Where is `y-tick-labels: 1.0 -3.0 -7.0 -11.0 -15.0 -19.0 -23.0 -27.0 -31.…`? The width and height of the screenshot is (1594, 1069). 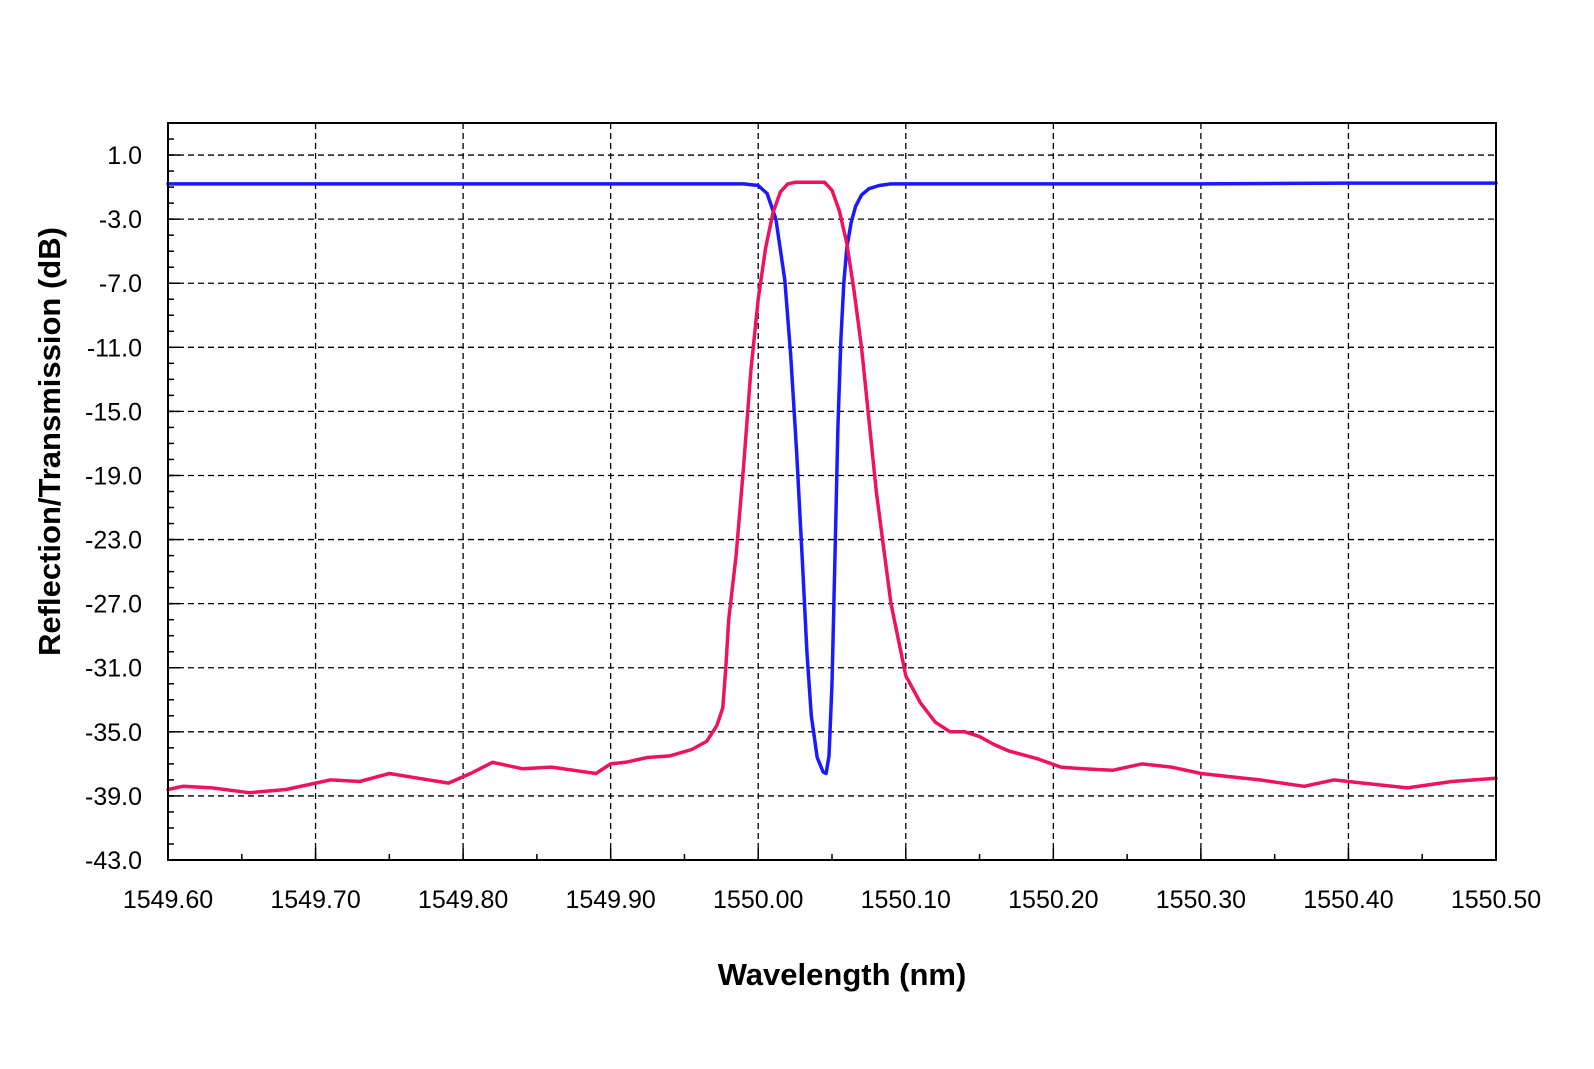
y-tick-labels: 1.0 -3.0 -7.0 -11.0 -15.0 -19.0 -23.0 -27.0 -31.… is located at coordinates (113, 508).